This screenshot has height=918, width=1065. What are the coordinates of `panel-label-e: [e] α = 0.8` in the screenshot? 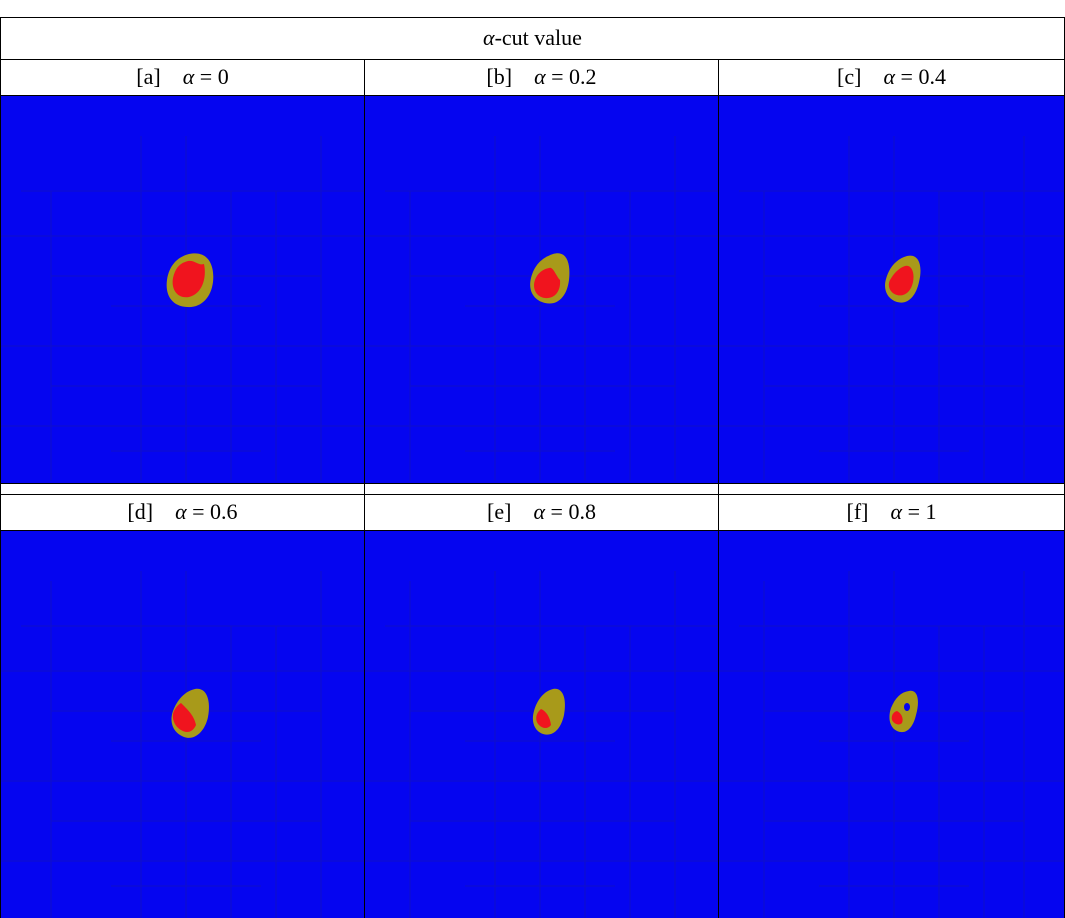 It's located at (541, 512).